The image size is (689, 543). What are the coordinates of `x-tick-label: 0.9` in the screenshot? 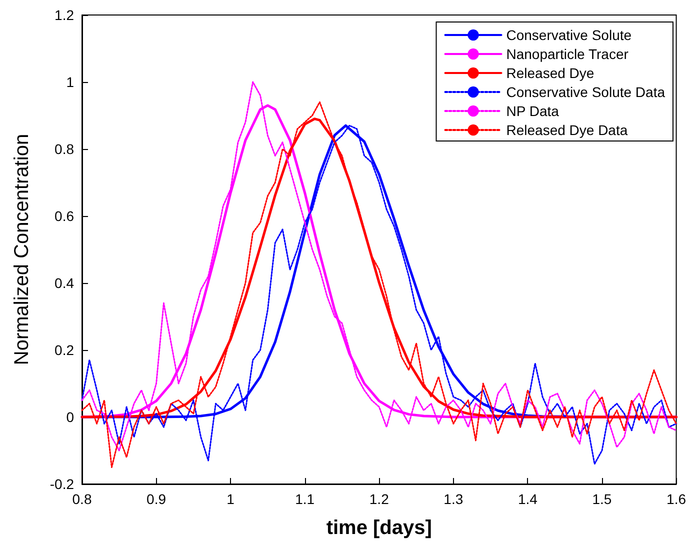 It's located at (156, 499).